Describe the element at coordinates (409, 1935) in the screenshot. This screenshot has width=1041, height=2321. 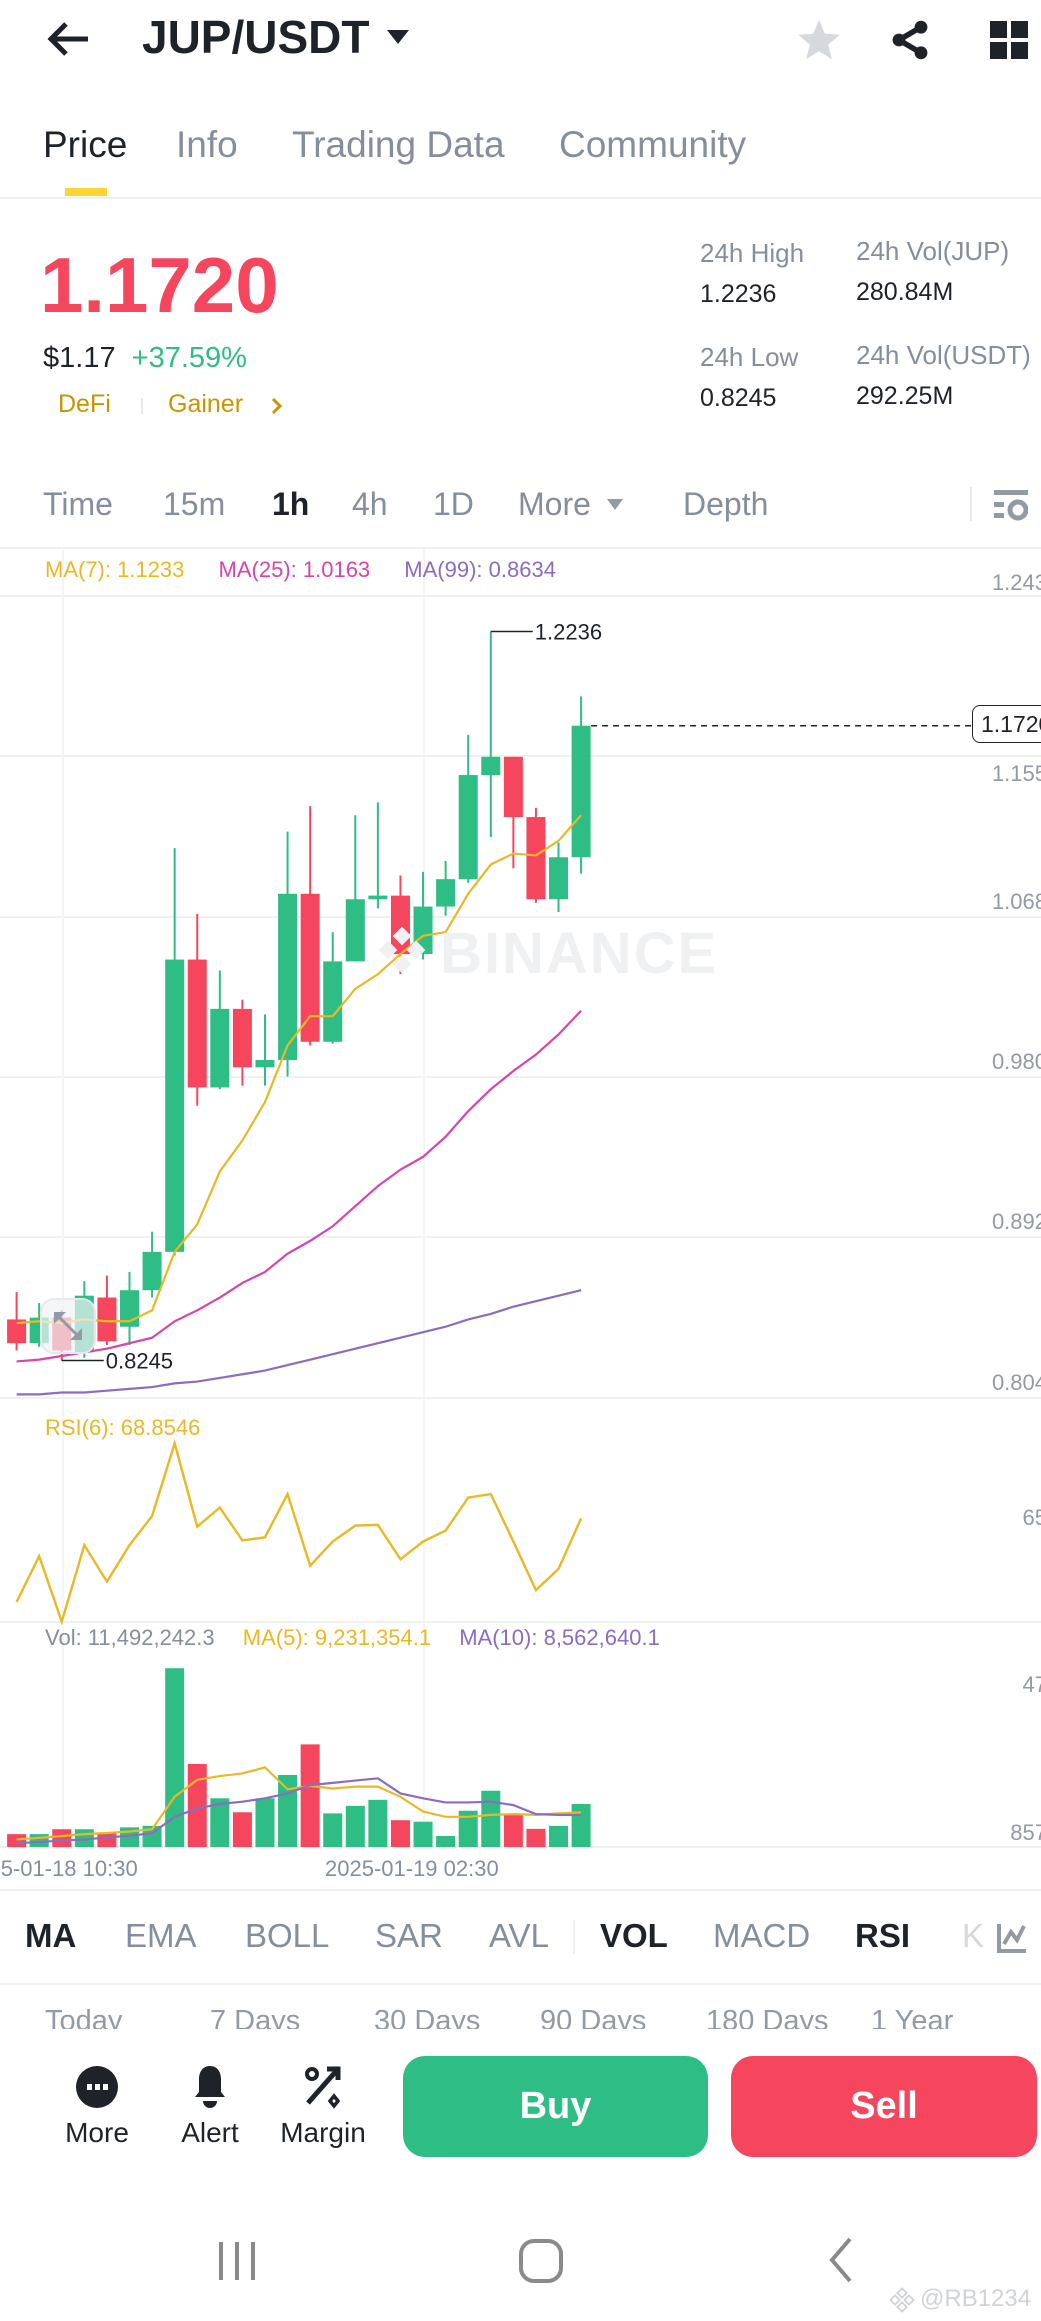
I see `indicator-sar: SAR` at that location.